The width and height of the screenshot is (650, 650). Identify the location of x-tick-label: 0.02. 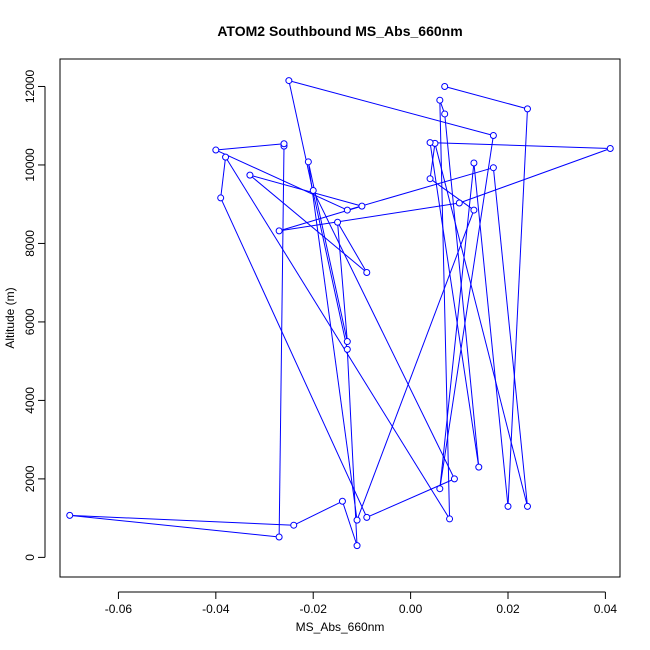
(508, 609).